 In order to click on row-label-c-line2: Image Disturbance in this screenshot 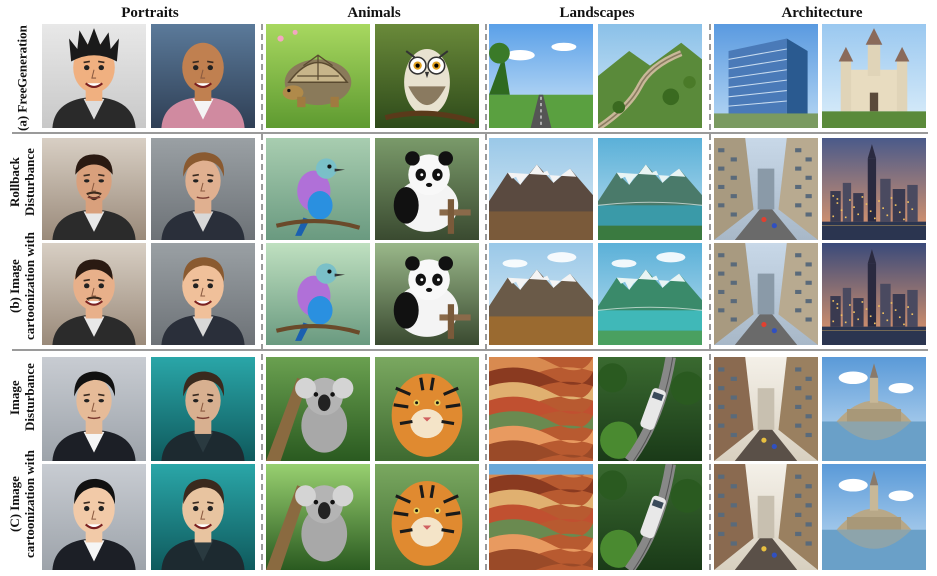, I will do `click(22, 397)`.